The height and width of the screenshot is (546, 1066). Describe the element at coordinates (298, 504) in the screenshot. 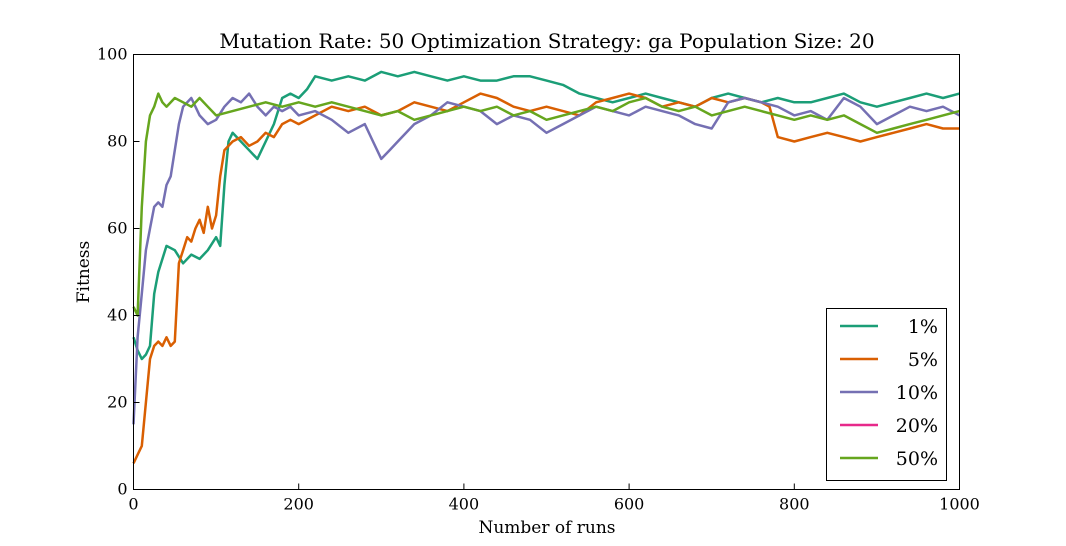

I see `x-tick-label: 200` at that location.